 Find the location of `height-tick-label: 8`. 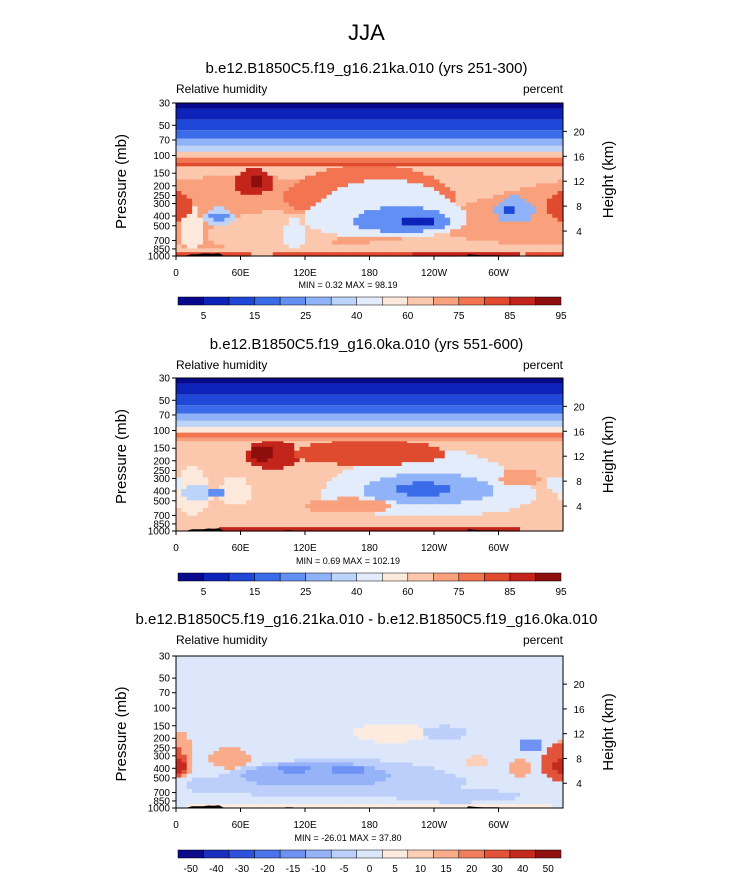

height-tick-label: 8 is located at coordinates (579, 207).